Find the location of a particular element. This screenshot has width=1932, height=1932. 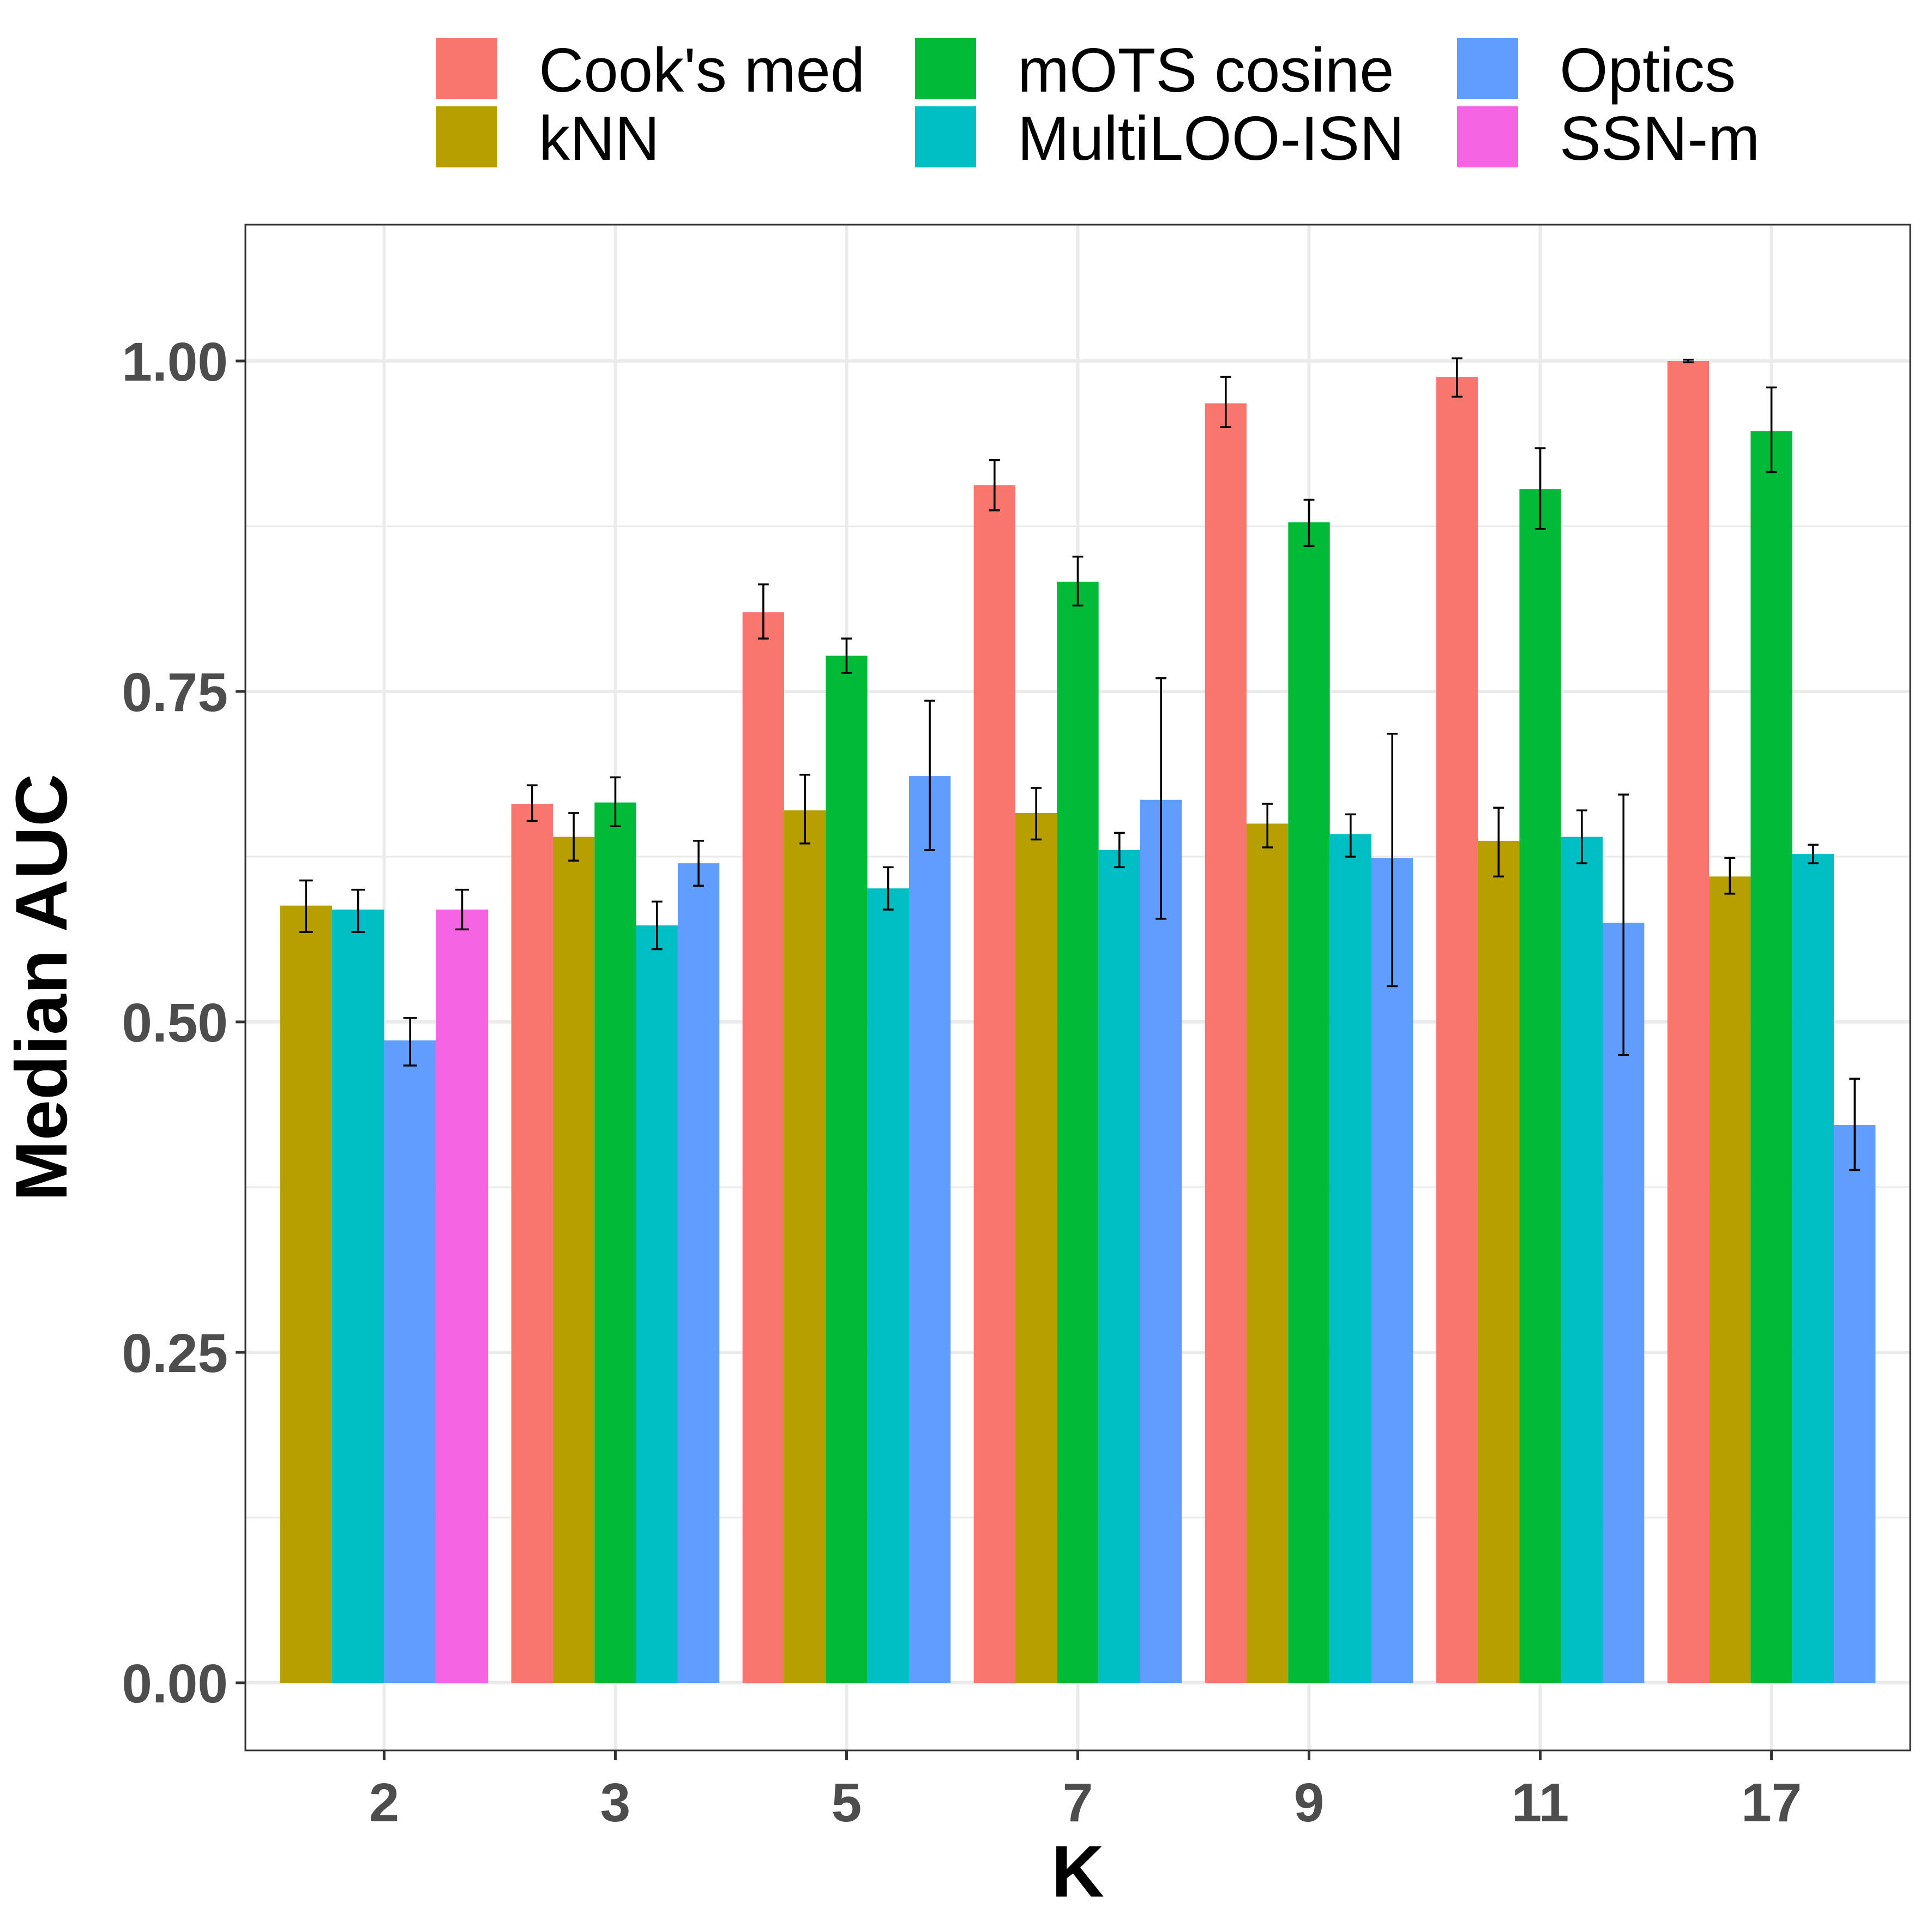

x-tick-label: 2 is located at coordinates (384, 1802).